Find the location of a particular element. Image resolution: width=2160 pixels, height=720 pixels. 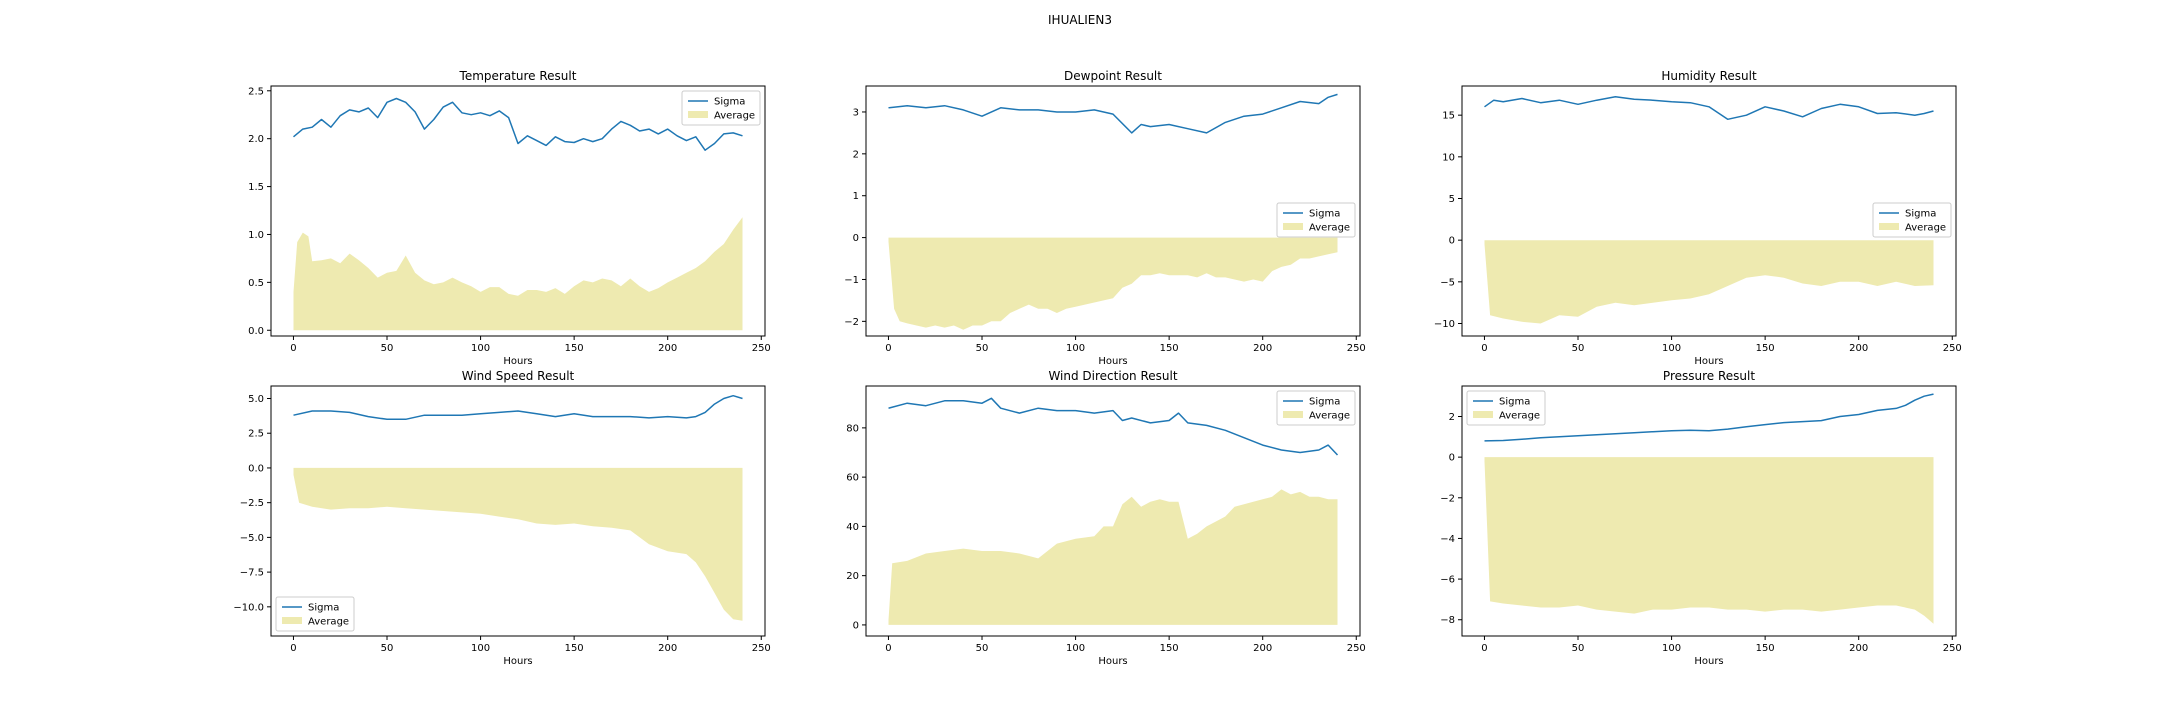

y-tick-label: 40 is located at coordinates (852, 527).